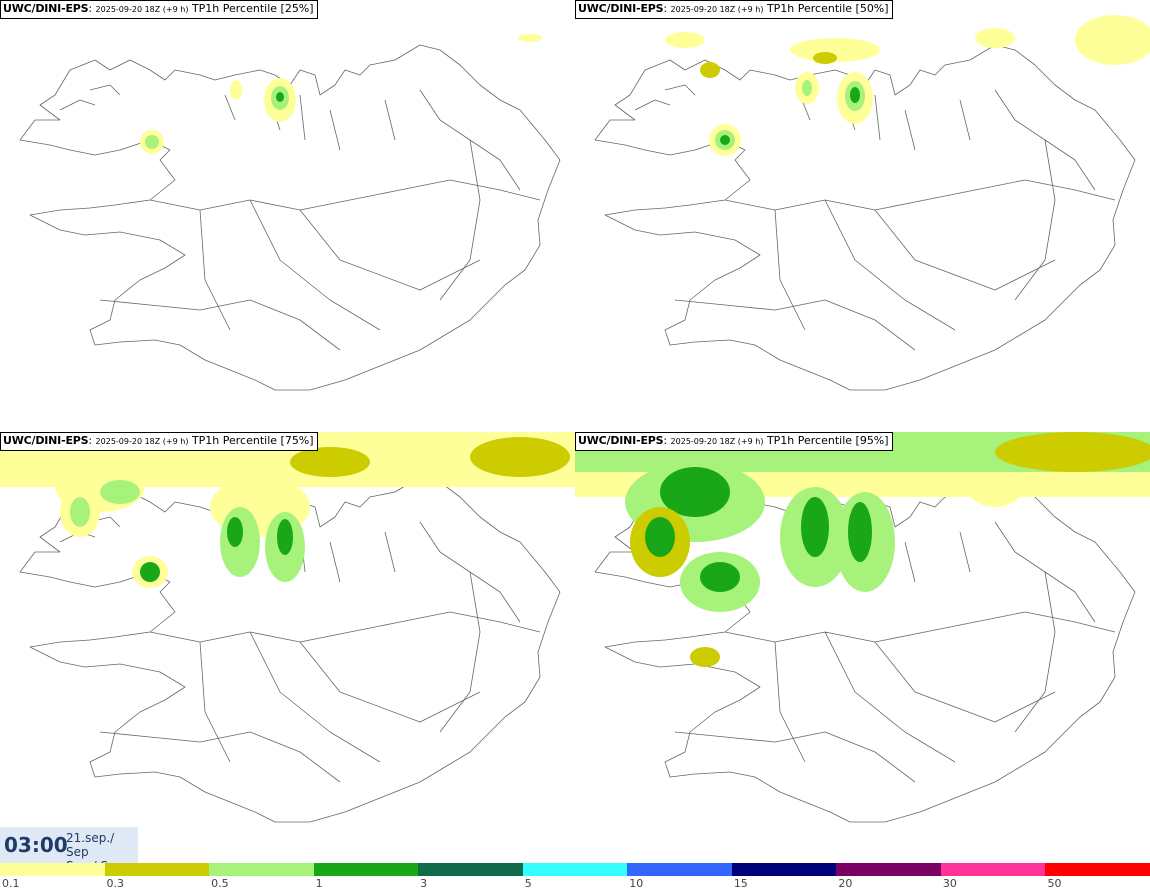 Image resolution: width=1150 pixels, height=891 pixels. What do you see at coordinates (220, 883) in the screenshot?
I see `legend-tick-label: 0.5` at bounding box center [220, 883].